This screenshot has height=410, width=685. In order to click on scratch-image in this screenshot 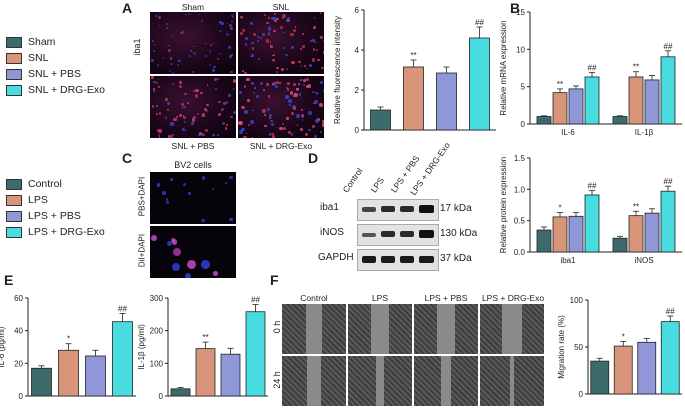, I will do `click(446, 329)`.